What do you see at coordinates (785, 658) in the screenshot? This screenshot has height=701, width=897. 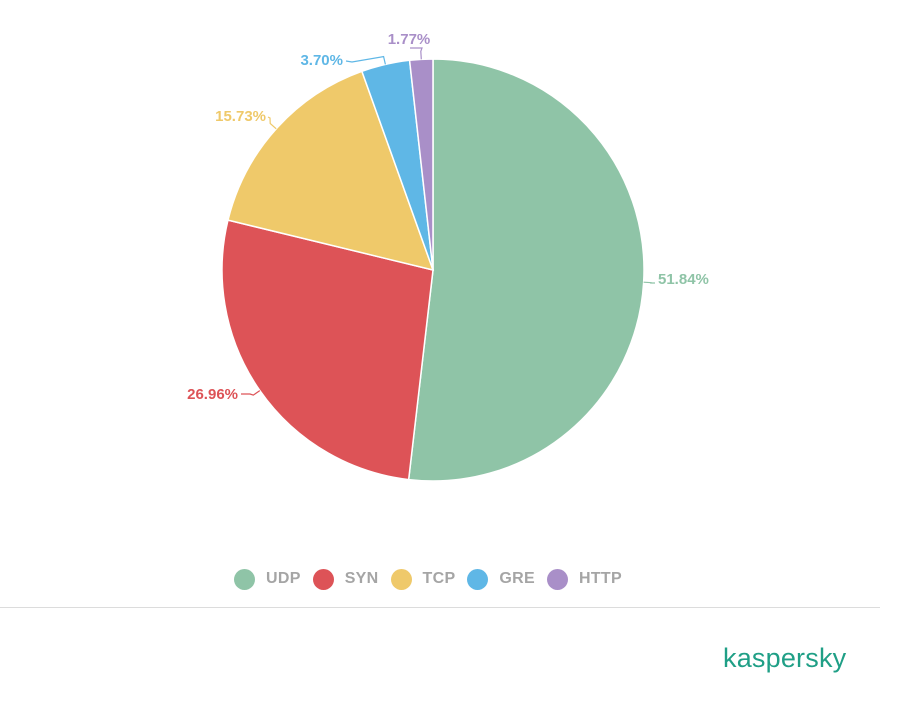 I see `kaspersky-logo: kaspersky` at bounding box center [785, 658].